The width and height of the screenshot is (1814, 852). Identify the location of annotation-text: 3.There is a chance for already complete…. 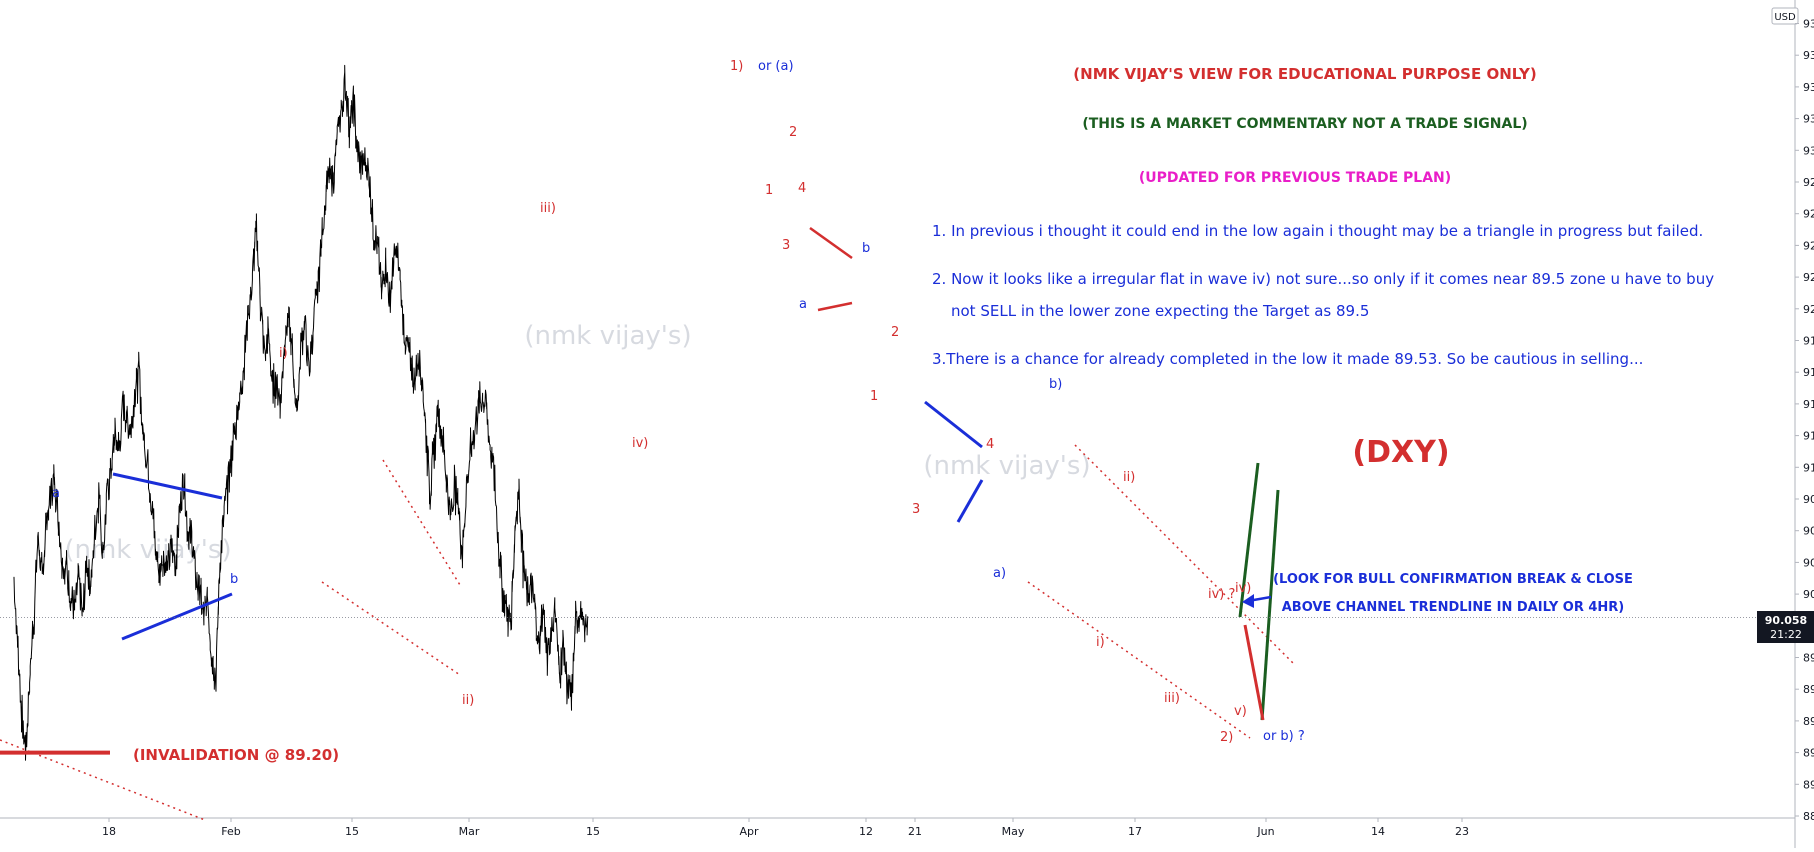
(1287, 359).